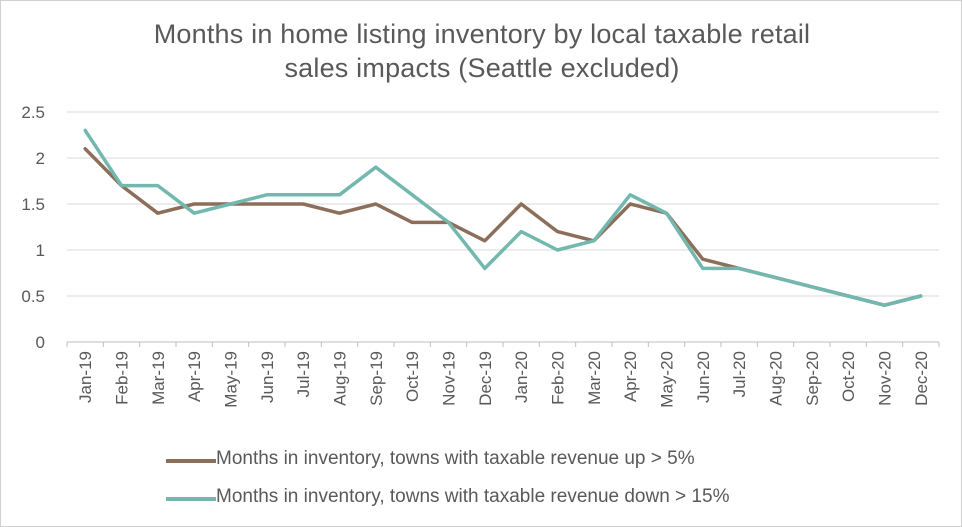 The height and width of the screenshot is (527, 962). Describe the element at coordinates (376, 378) in the screenshot. I see `x-tick-label: Sep-19` at that location.